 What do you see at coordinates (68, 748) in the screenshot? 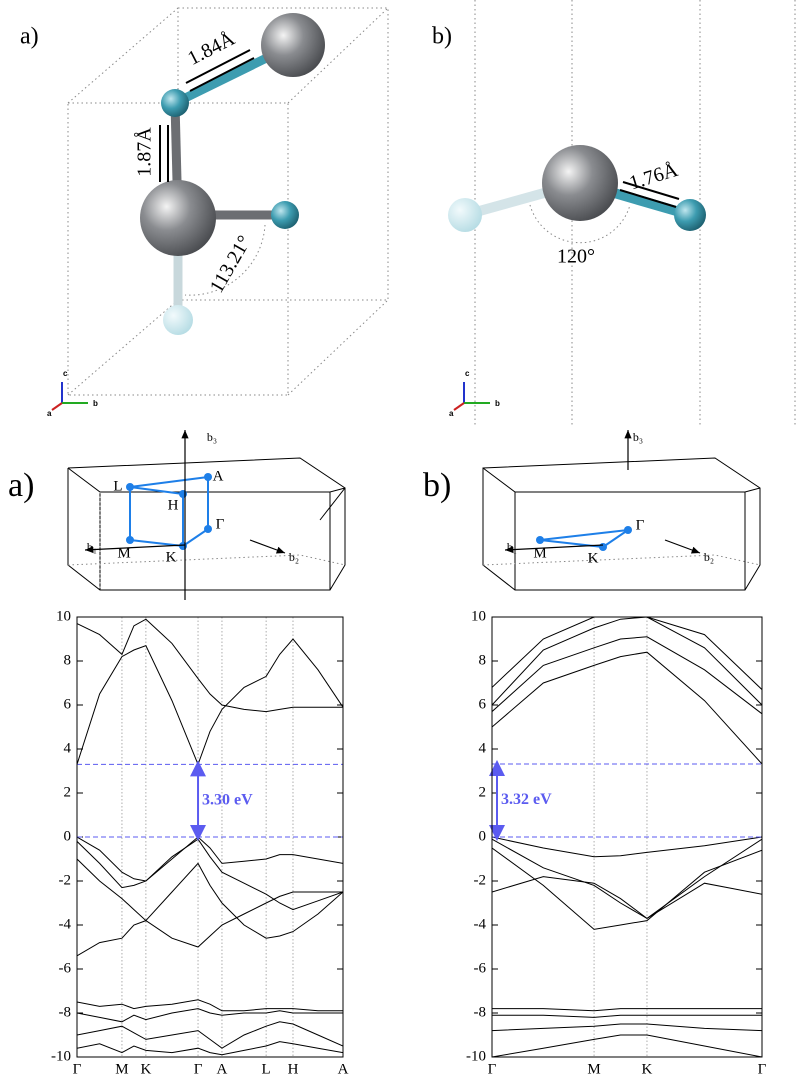
I see `y-tick-label: 4` at bounding box center [68, 748].